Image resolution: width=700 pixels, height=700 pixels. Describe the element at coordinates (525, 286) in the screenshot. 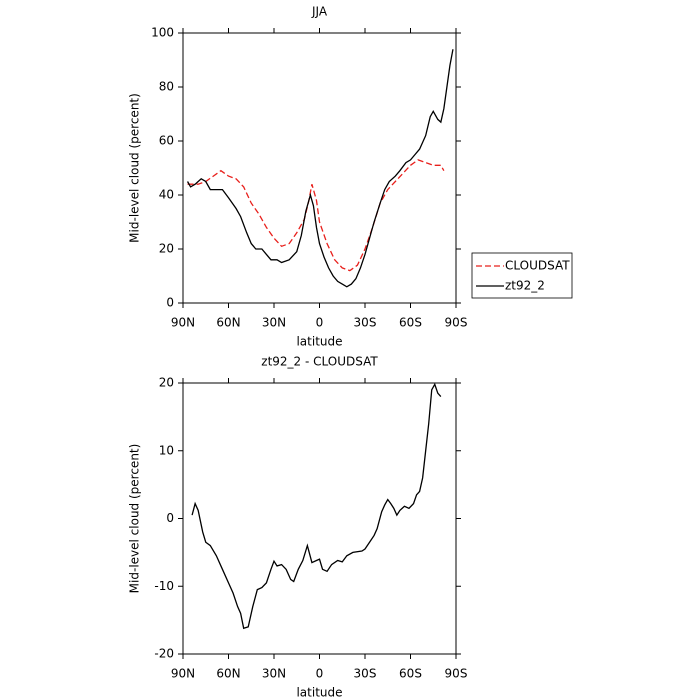

I see `legend-label: zt92_2` at that location.